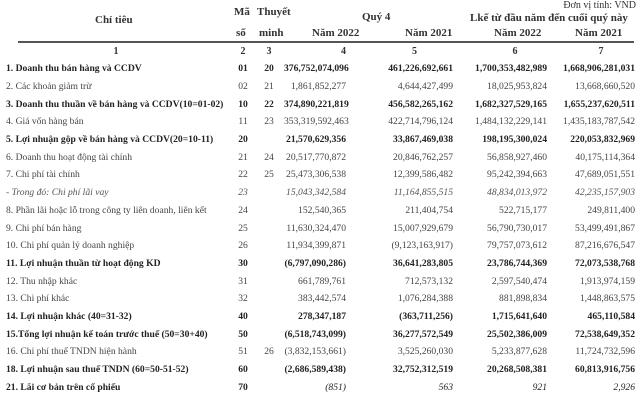 This screenshot has width=640, height=410. I want to click on row-label: 9. Chi phí bán hàng, so click(44, 228).